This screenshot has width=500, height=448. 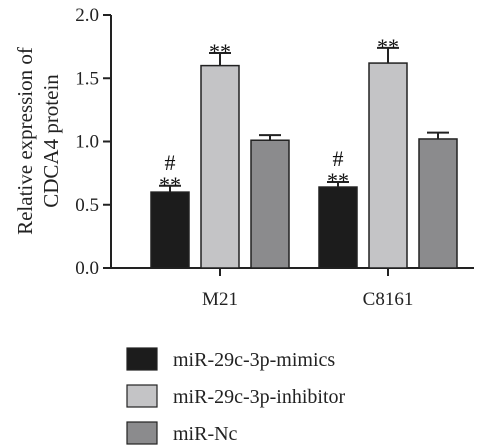 I want to click on x-tick-label: M21, so click(x=220, y=299).